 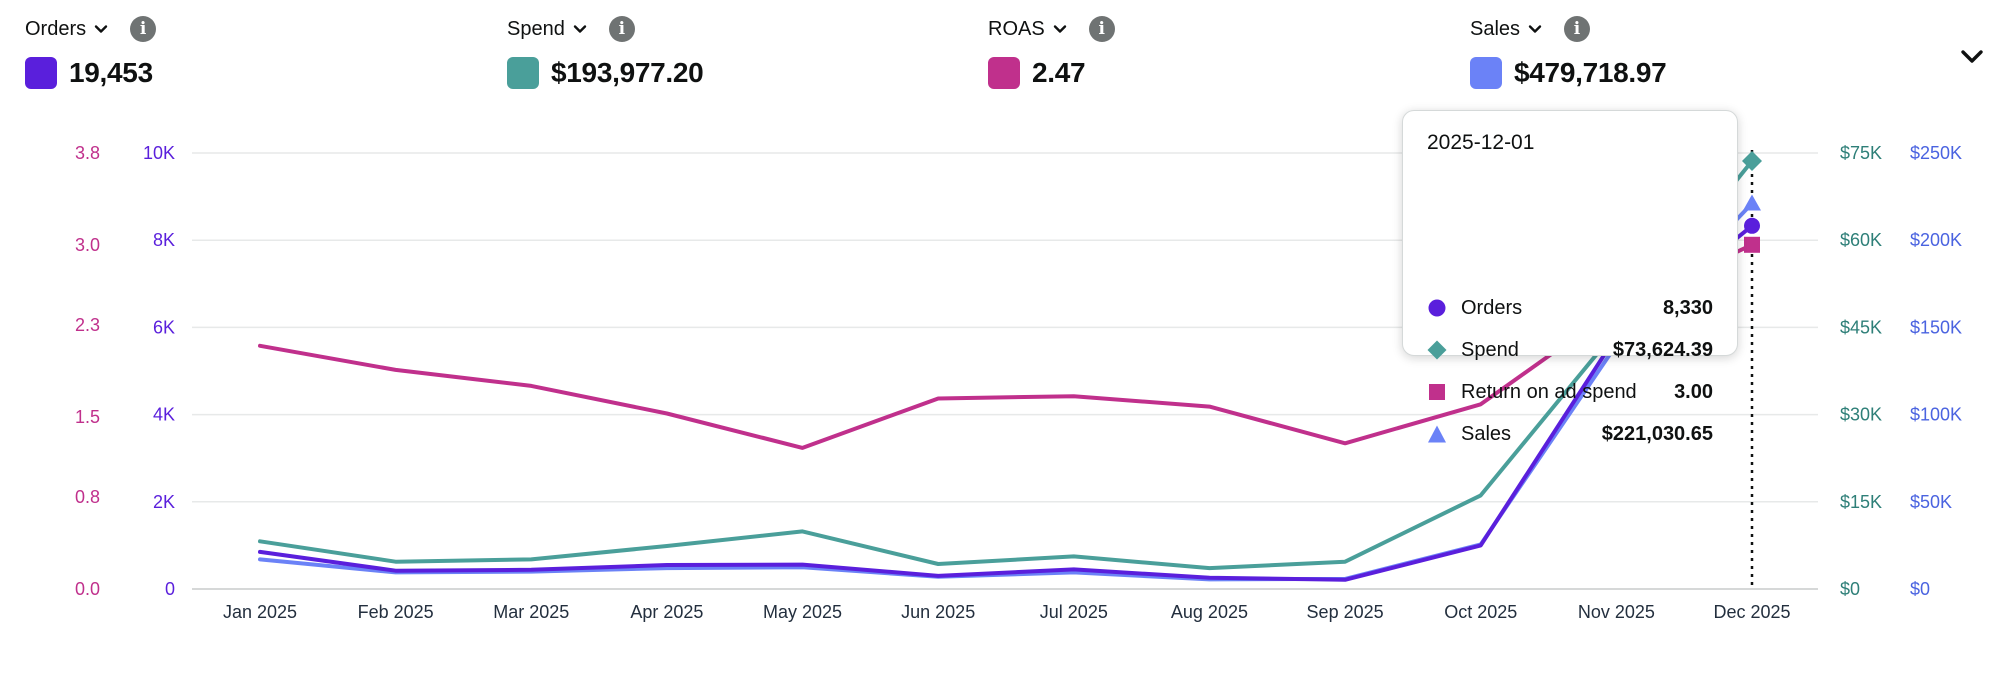 I want to click on orders-axis-tick-label: 4K, so click(x=164, y=415).